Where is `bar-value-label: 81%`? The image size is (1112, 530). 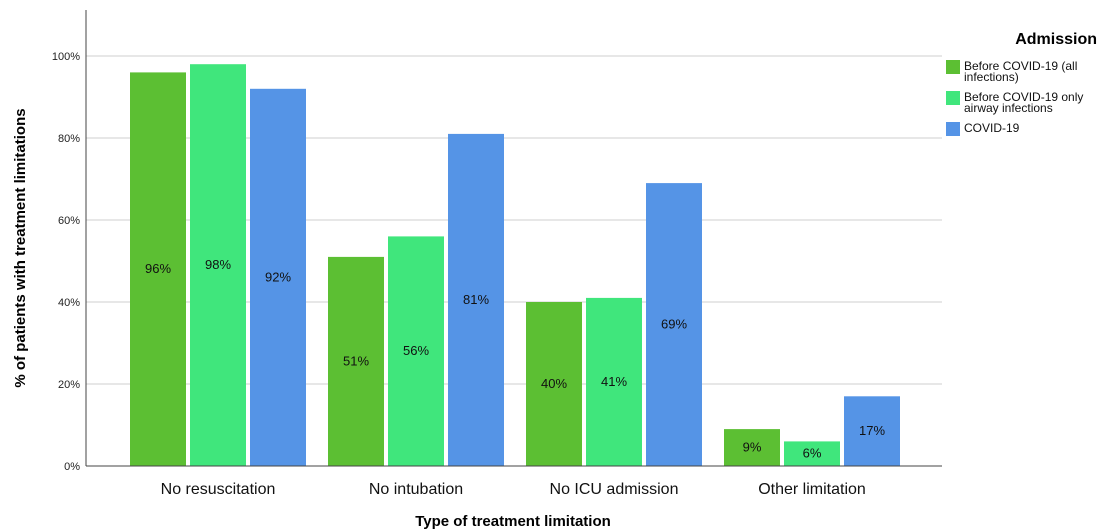
bar-value-label: 81% is located at coordinates (476, 299).